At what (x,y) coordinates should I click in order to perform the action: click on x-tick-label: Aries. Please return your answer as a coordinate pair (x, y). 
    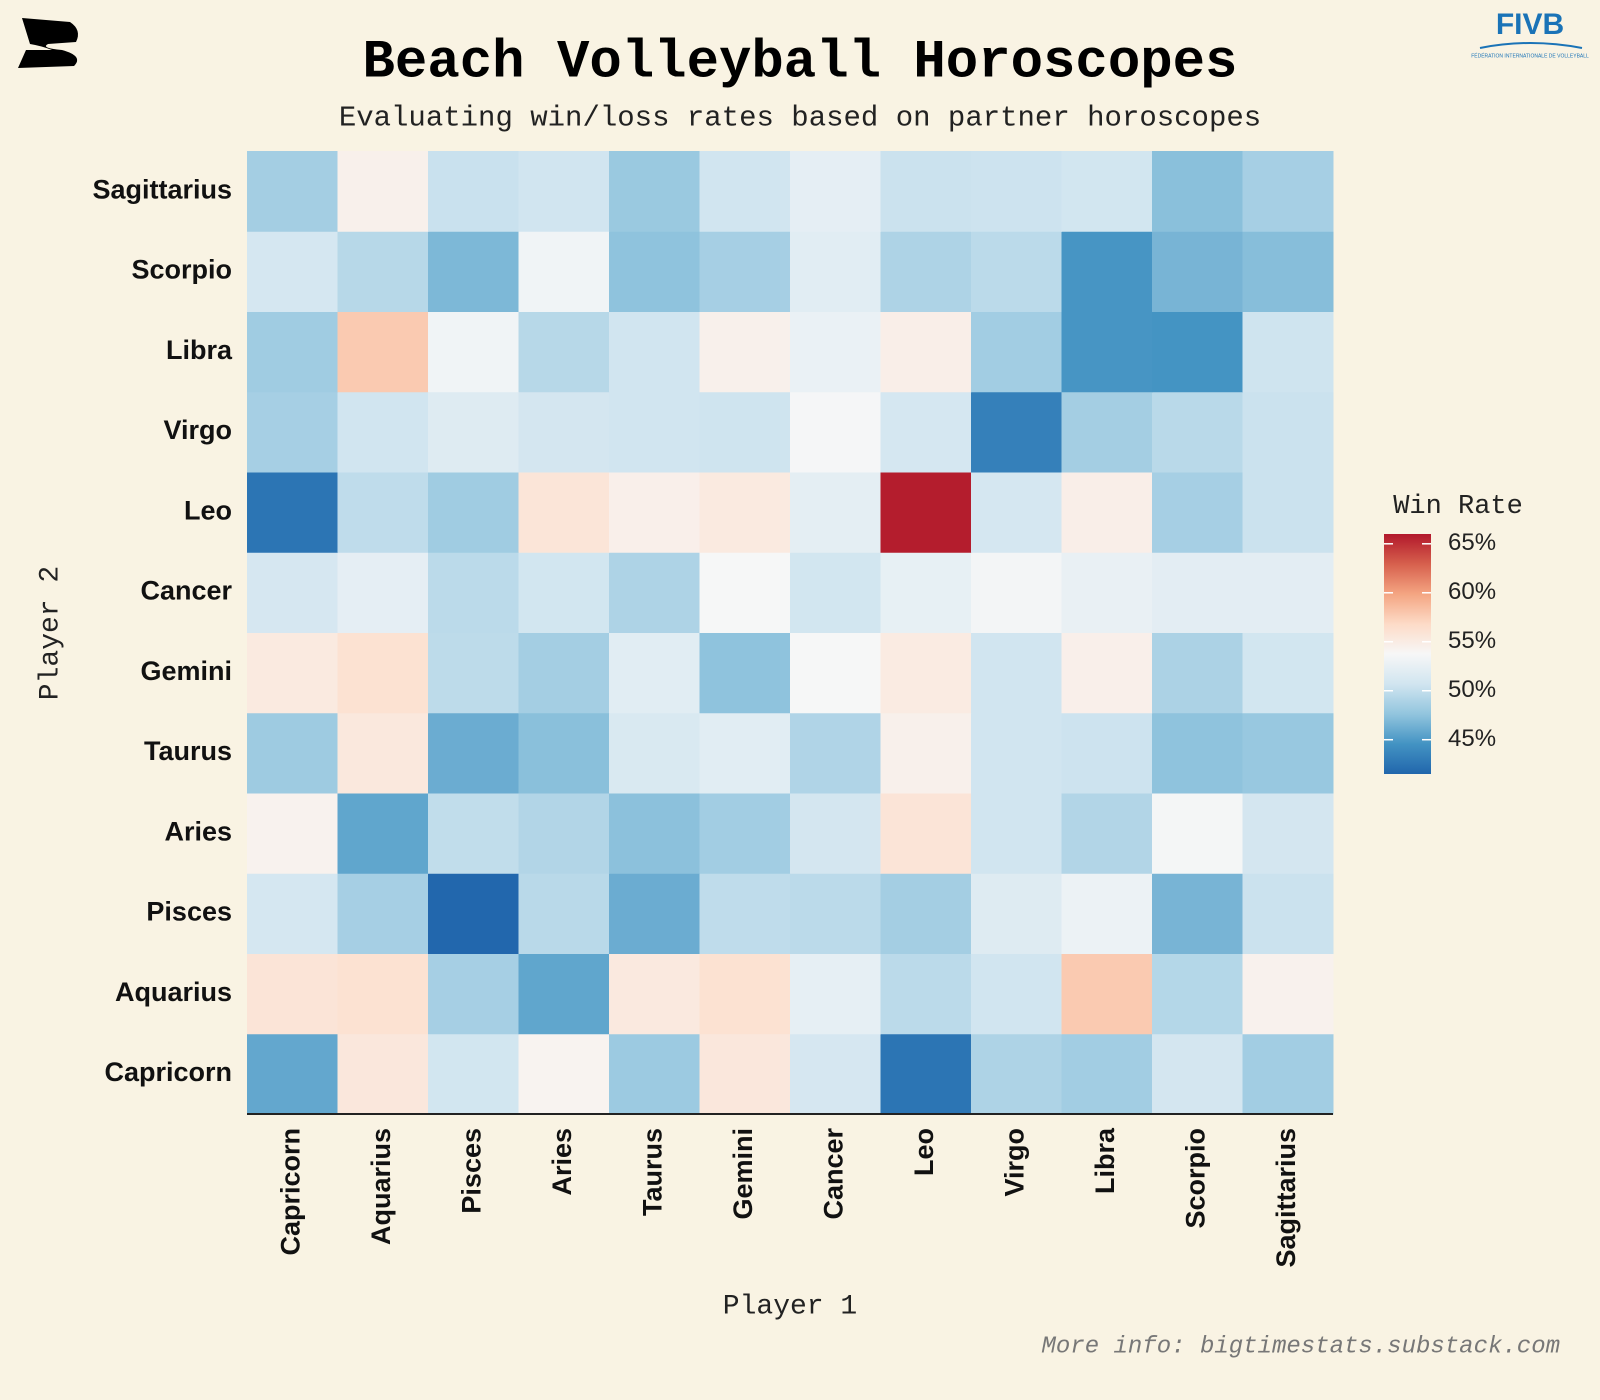
    Looking at the image, I should click on (562, 1162).